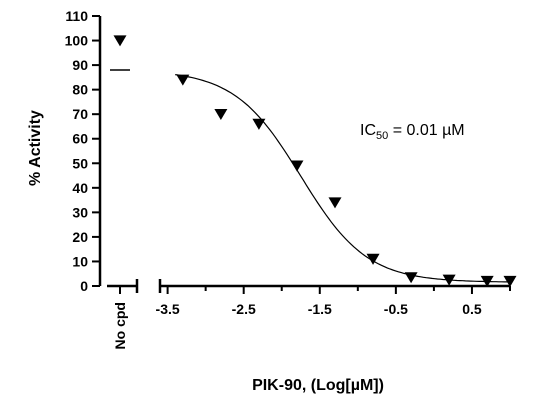  Describe the element at coordinates (80, 114) in the screenshot. I see `y-tick-label: 70` at that location.